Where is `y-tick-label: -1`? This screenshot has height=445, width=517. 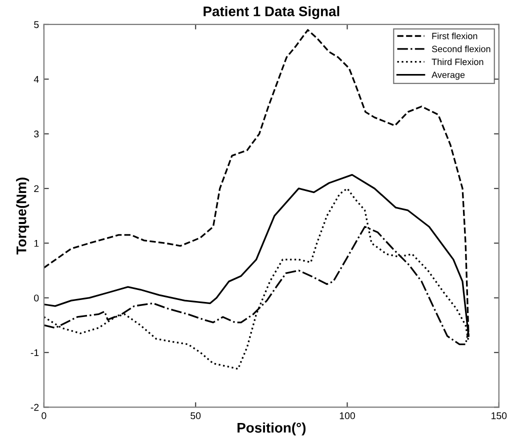
y-tick-label: -1 is located at coordinates (34, 352).